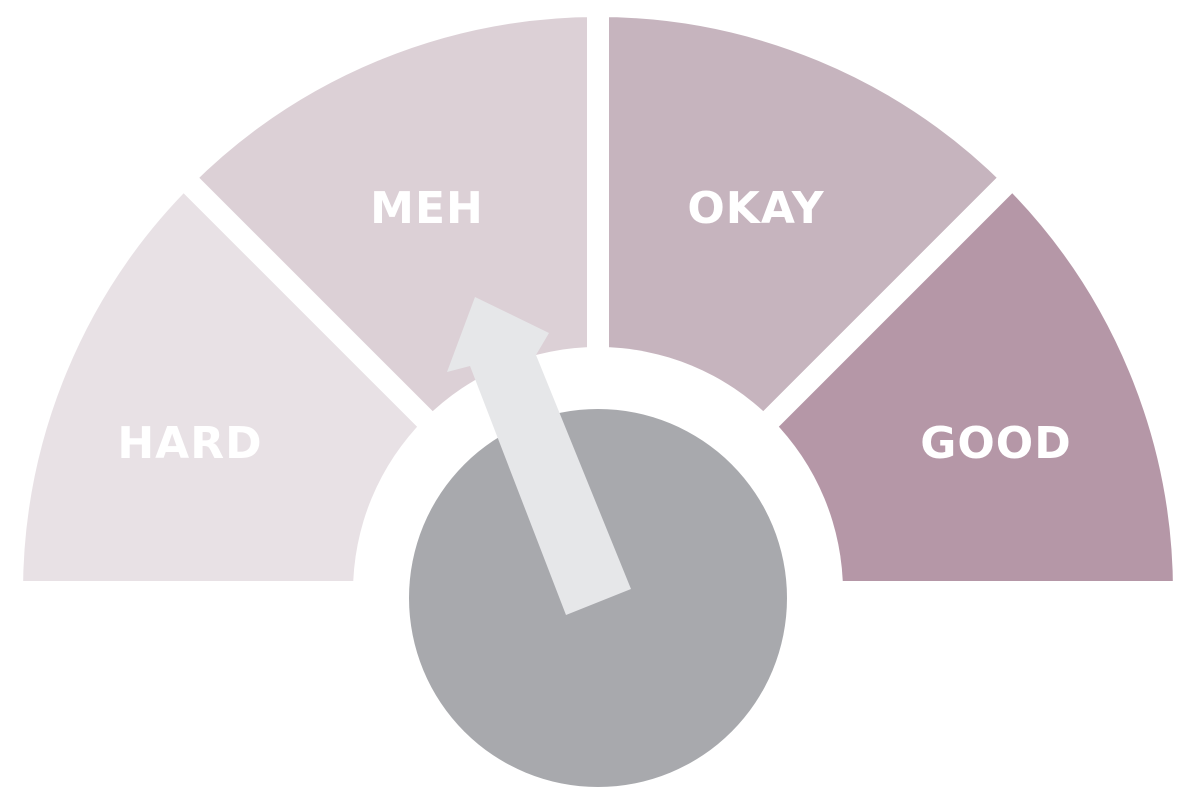 This screenshot has height=800, width=1200. I want to click on segment-label-okay: OKAY, so click(755, 208).